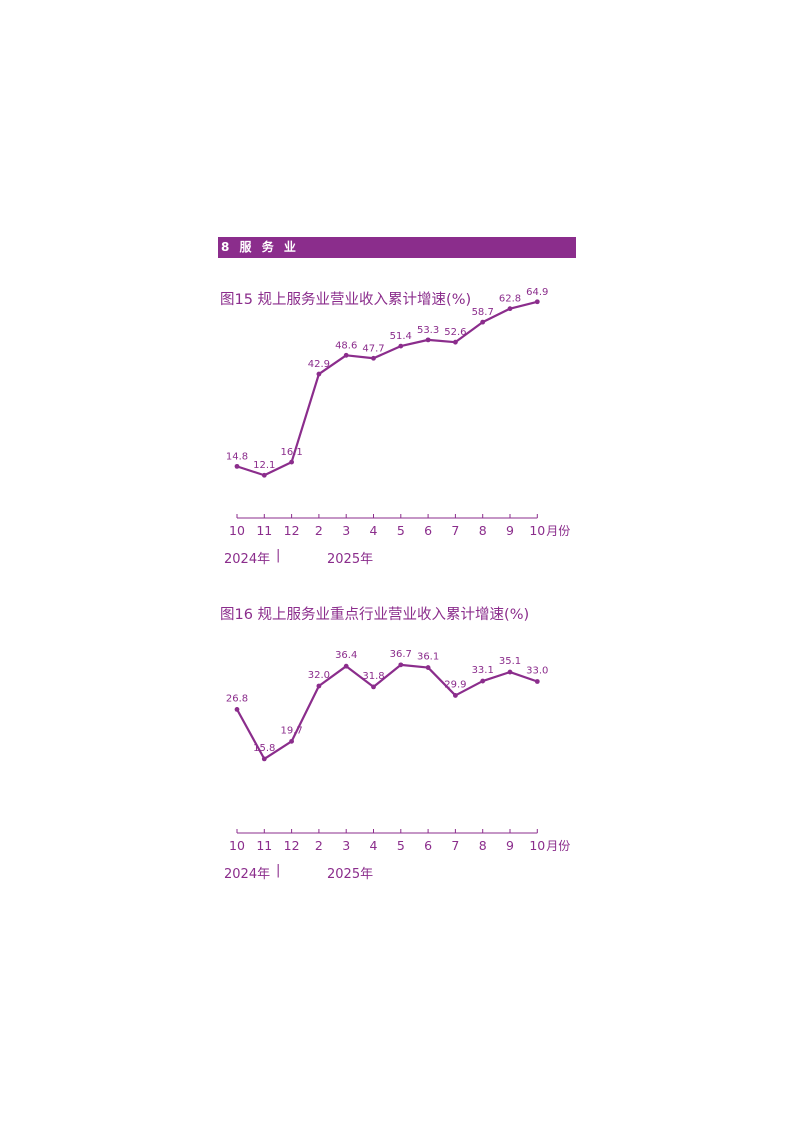 This screenshot has width=794, height=1123. What do you see at coordinates (237, 698) in the screenshot?
I see `data-label: 26.8` at bounding box center [237, 698].